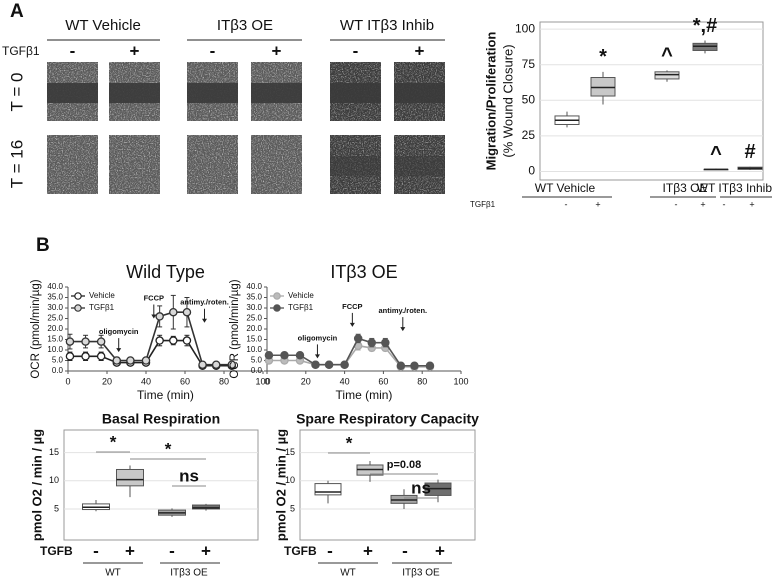 The image size is (774, 579). What do you see at coordinates (421, 487) in the screenshot?
I see `significance: ns` at bounding box center [421, 487].